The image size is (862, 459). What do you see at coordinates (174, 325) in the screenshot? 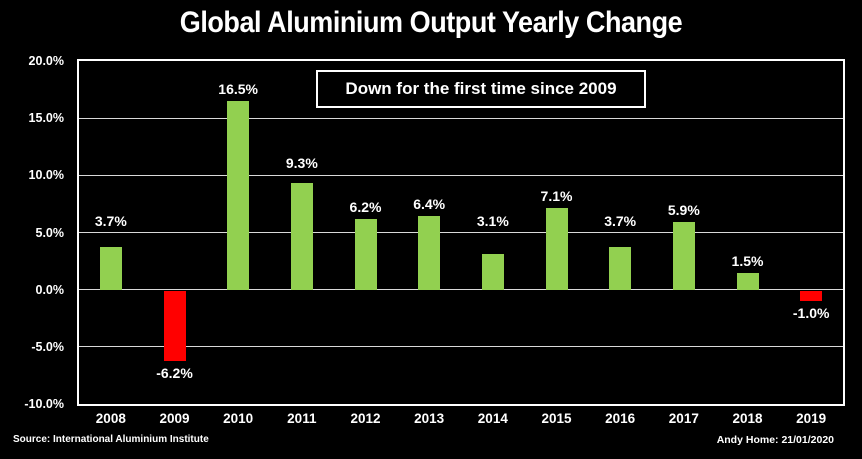
I see `bar-2009` at bounding box center [174, 325].